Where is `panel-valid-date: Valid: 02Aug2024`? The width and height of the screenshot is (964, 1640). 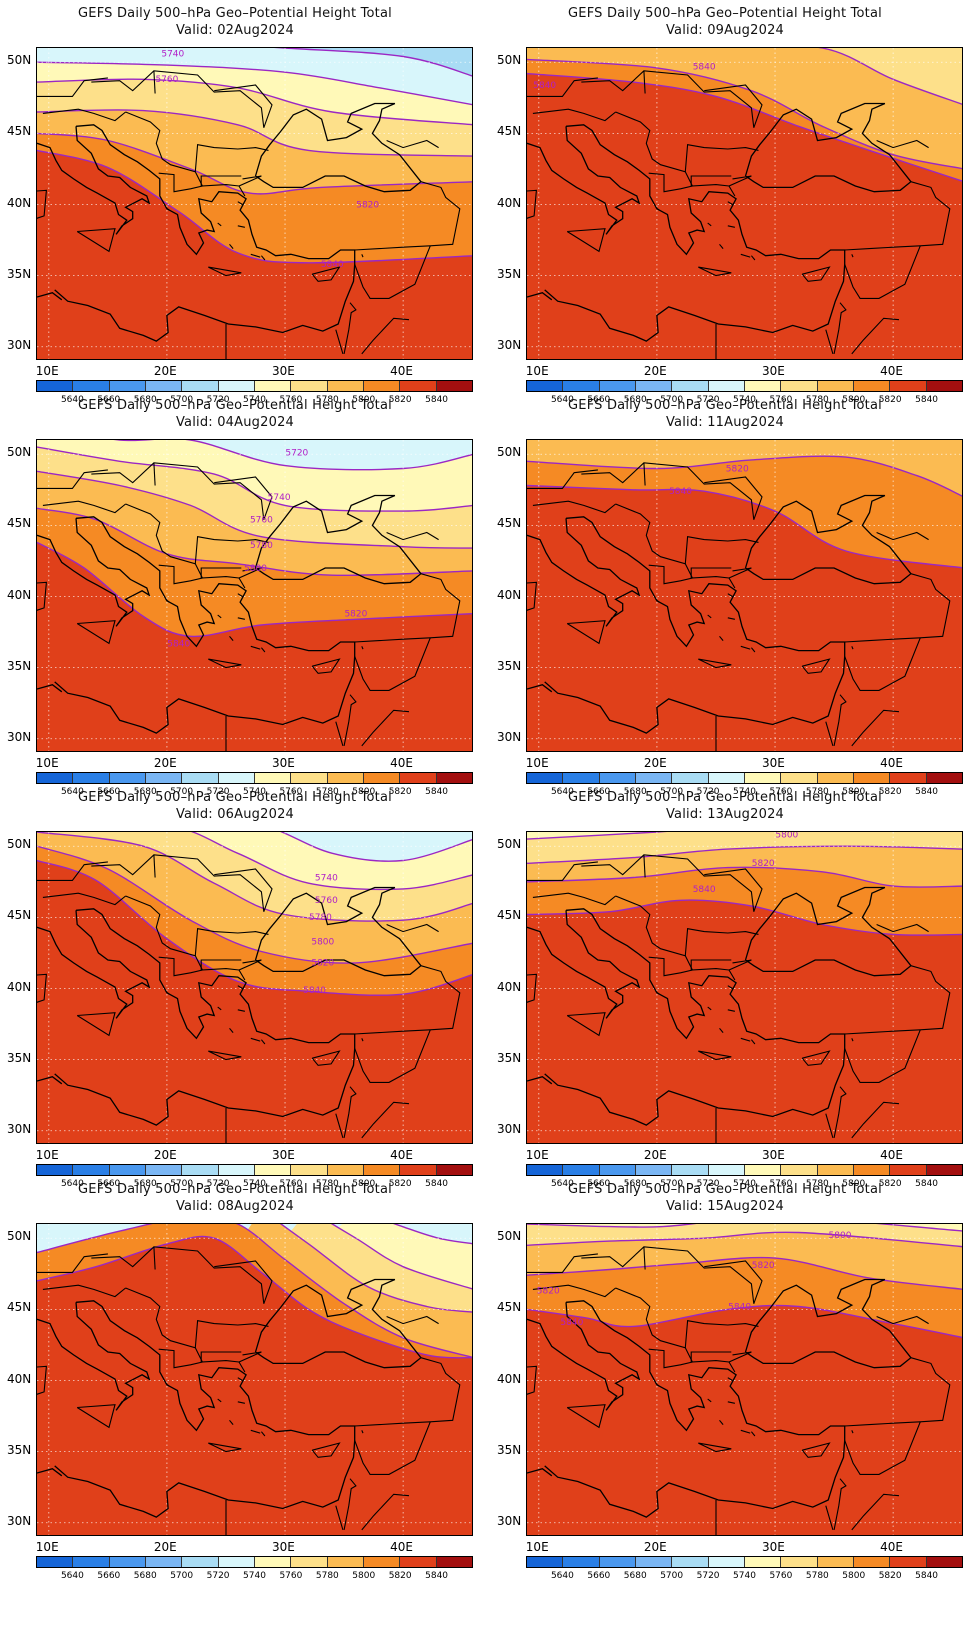
panel-valid-date: Valid: 02Aug2024 is located at coordinates (235, 30).